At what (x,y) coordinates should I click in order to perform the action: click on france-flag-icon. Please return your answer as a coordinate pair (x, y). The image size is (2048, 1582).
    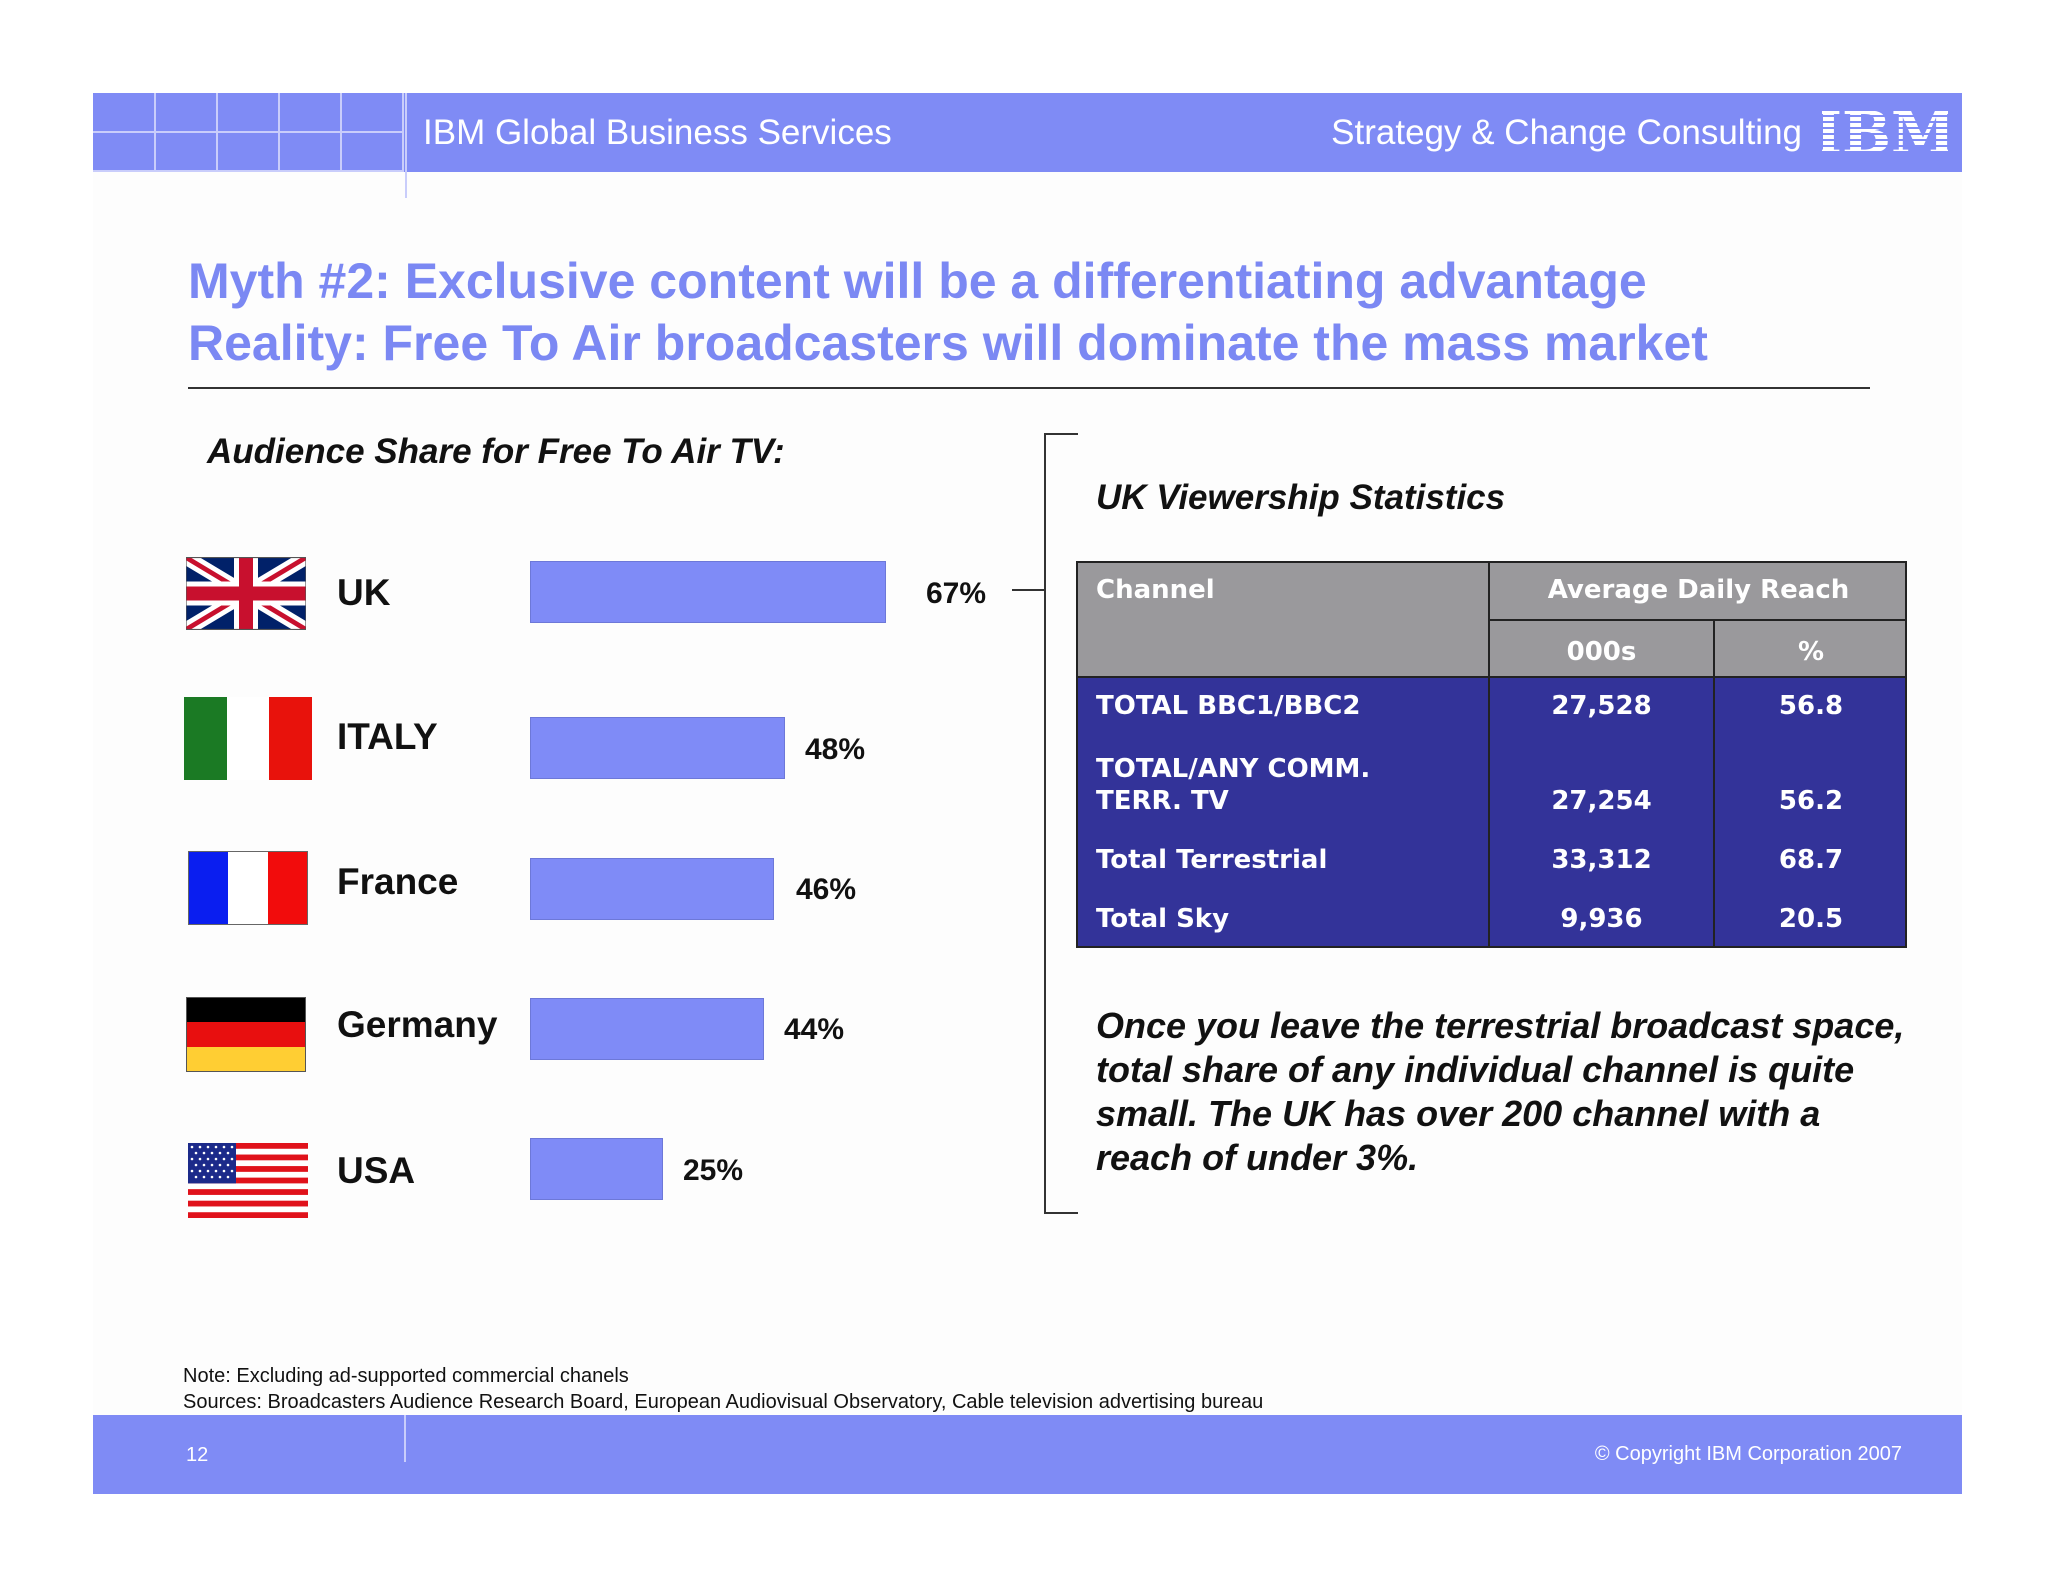
    Looking at the image, I should click on (248, 888).